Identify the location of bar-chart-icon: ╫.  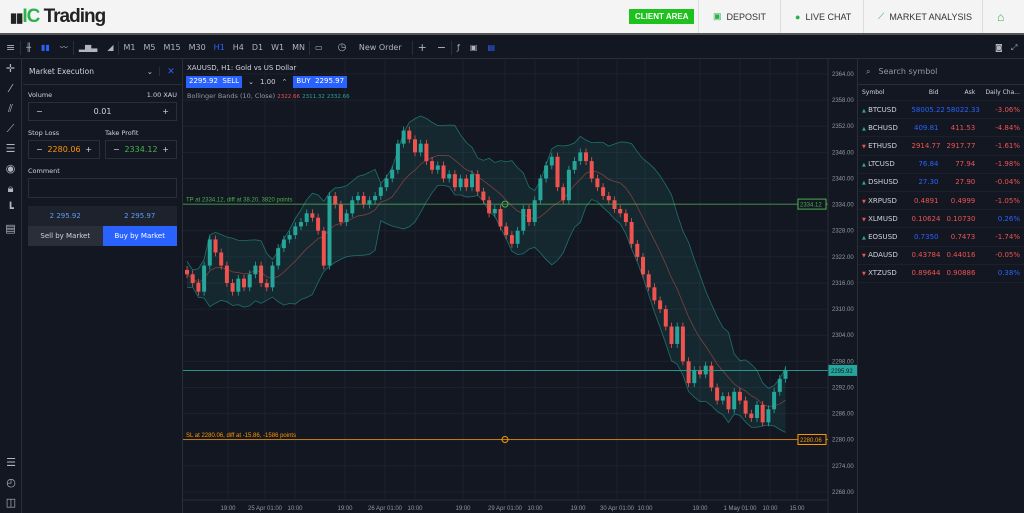
(29, 47).